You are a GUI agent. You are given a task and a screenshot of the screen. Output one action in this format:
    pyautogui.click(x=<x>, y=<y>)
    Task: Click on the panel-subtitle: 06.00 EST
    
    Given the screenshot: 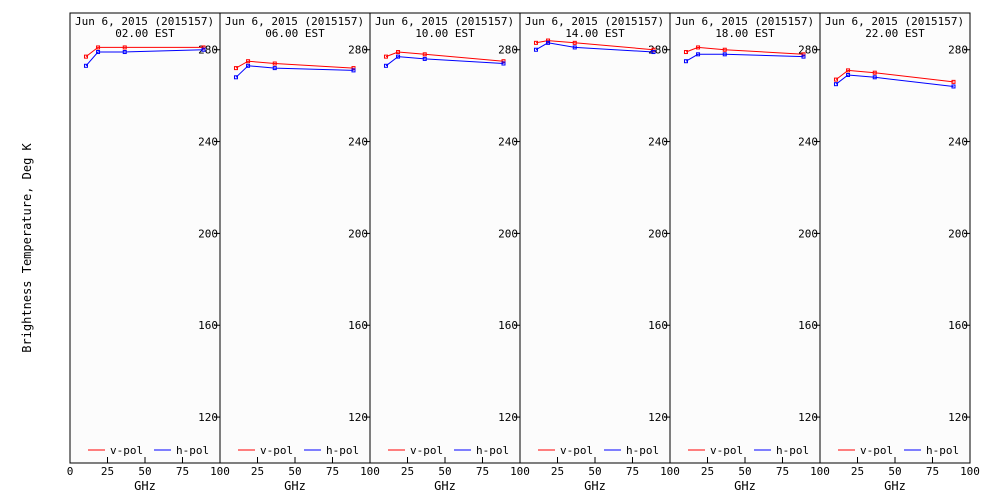 What is the action you would take?
    pyautogui.click(x=295, y=33)
    